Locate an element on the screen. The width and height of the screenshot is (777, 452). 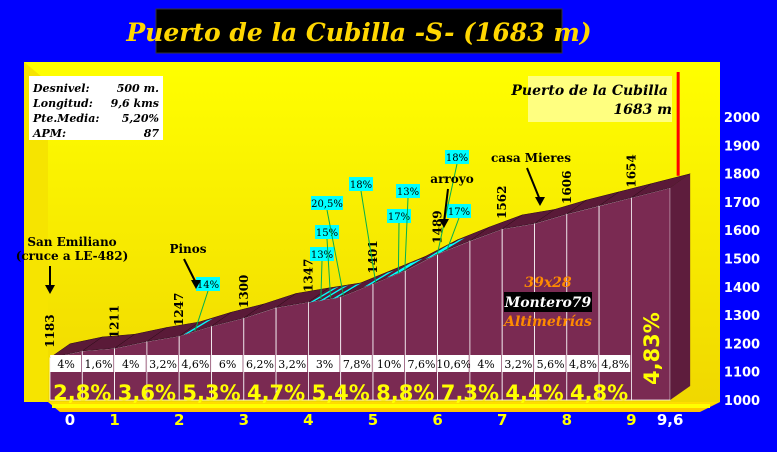
arrow-head-icon is located at coordinates (196, 284).